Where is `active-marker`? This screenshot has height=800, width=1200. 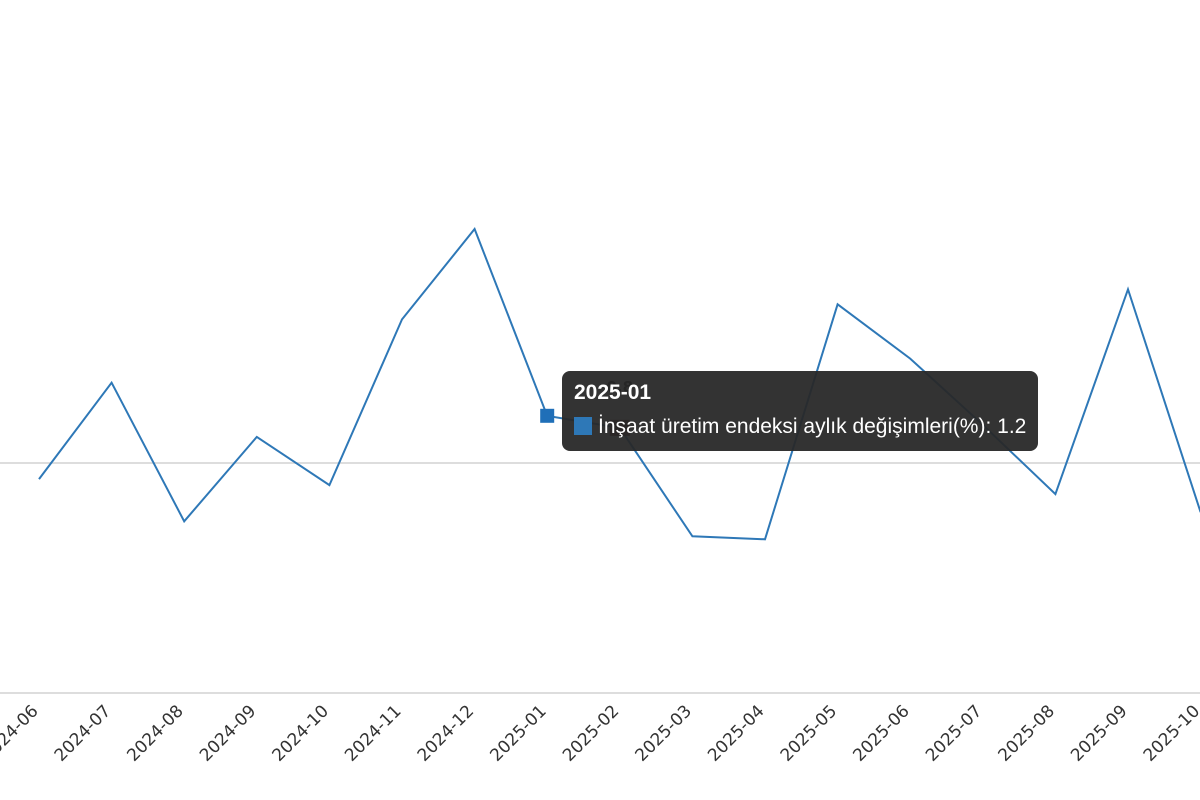
active-marker is located at coordinates (547, 415).